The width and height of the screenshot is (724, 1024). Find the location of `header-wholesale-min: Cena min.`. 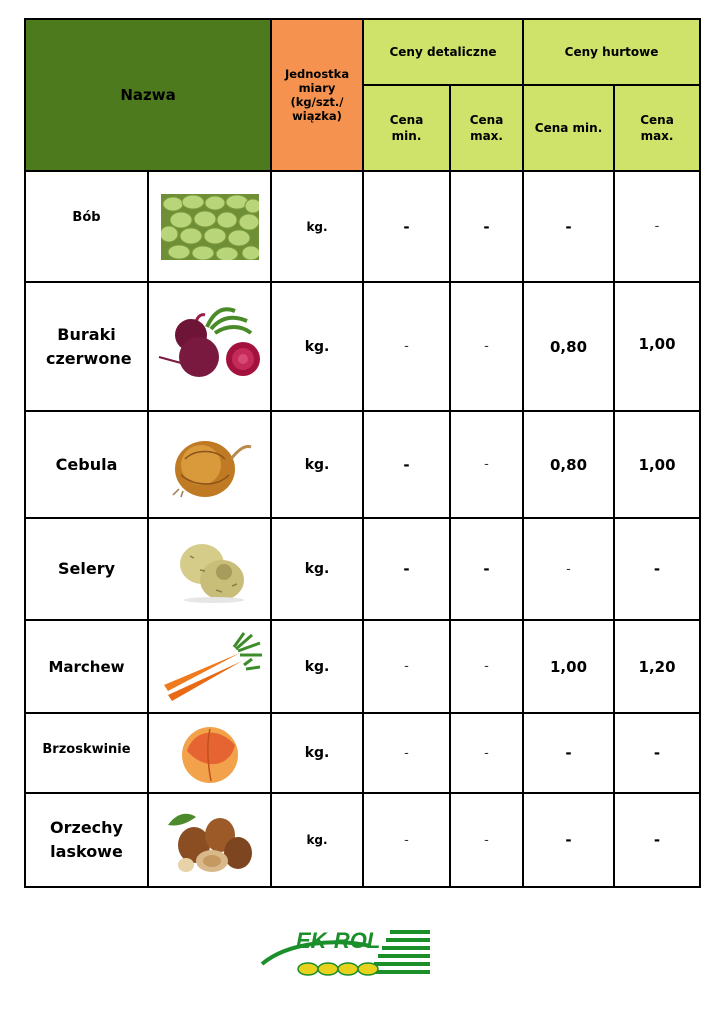

header-wholesale-min: Cena min. is located at coordinates (569, 128).